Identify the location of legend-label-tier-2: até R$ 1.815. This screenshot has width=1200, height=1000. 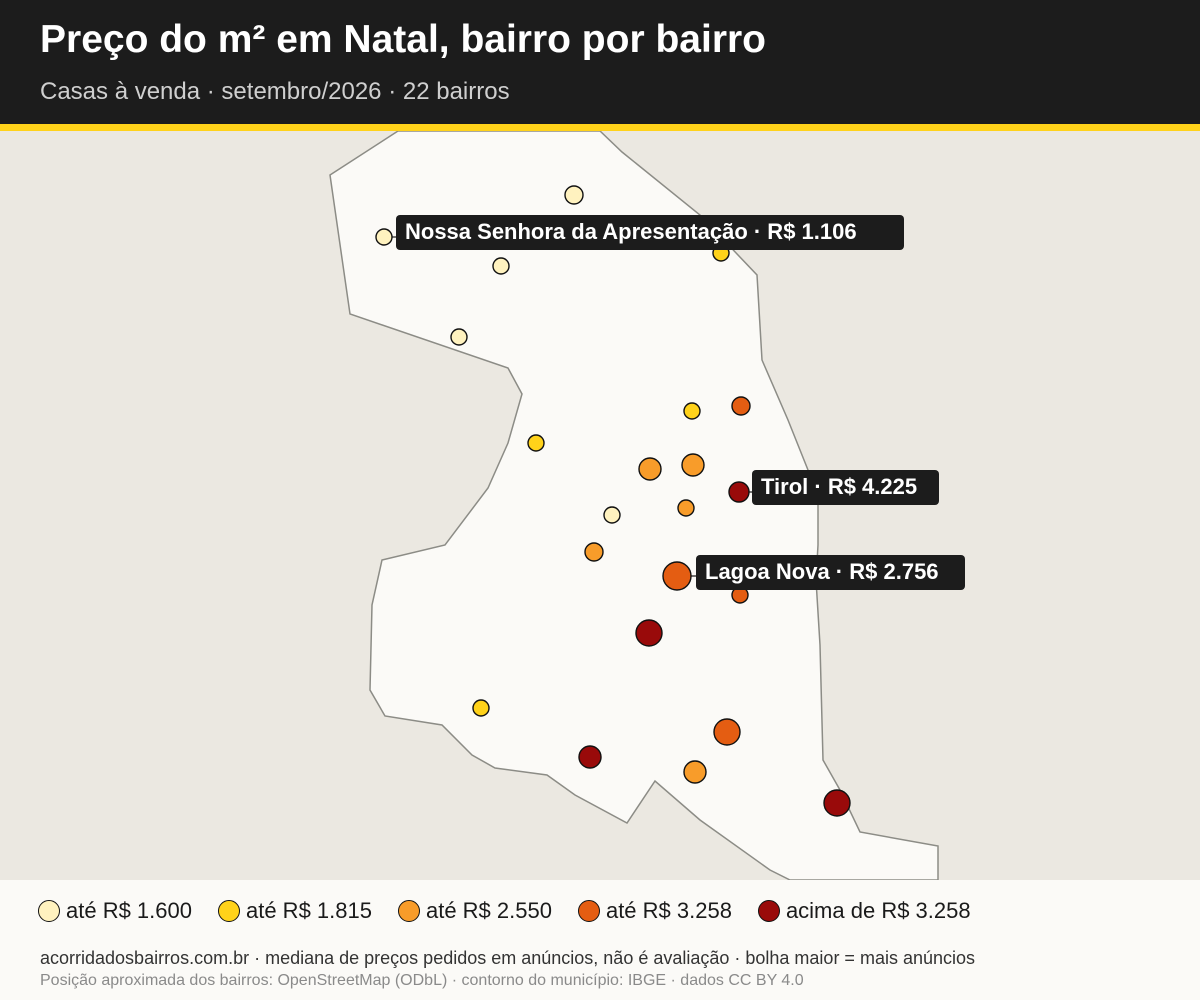
(308, 910).